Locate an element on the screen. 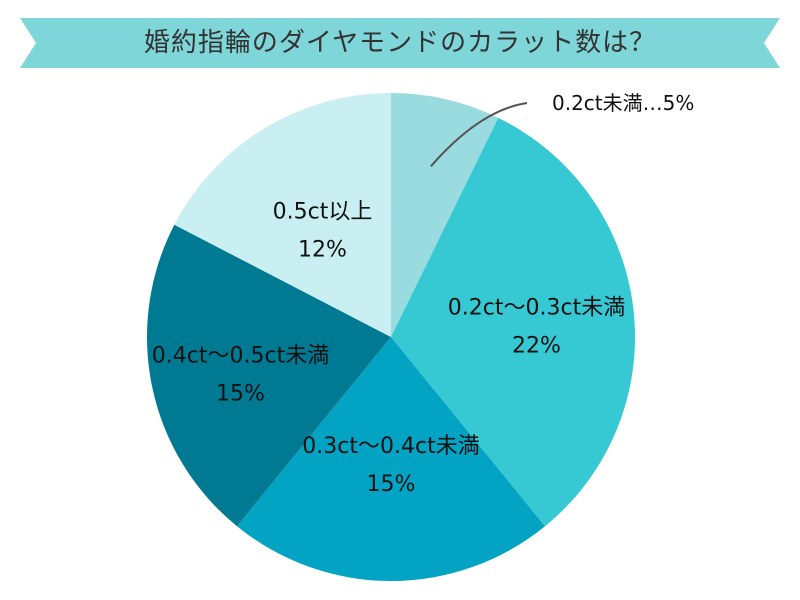 The width and height of the screenshot is (800, 600). chart-title: 婚約指輪のダイヤモンドのカラット数は？ is located at coordinates (400, 43).